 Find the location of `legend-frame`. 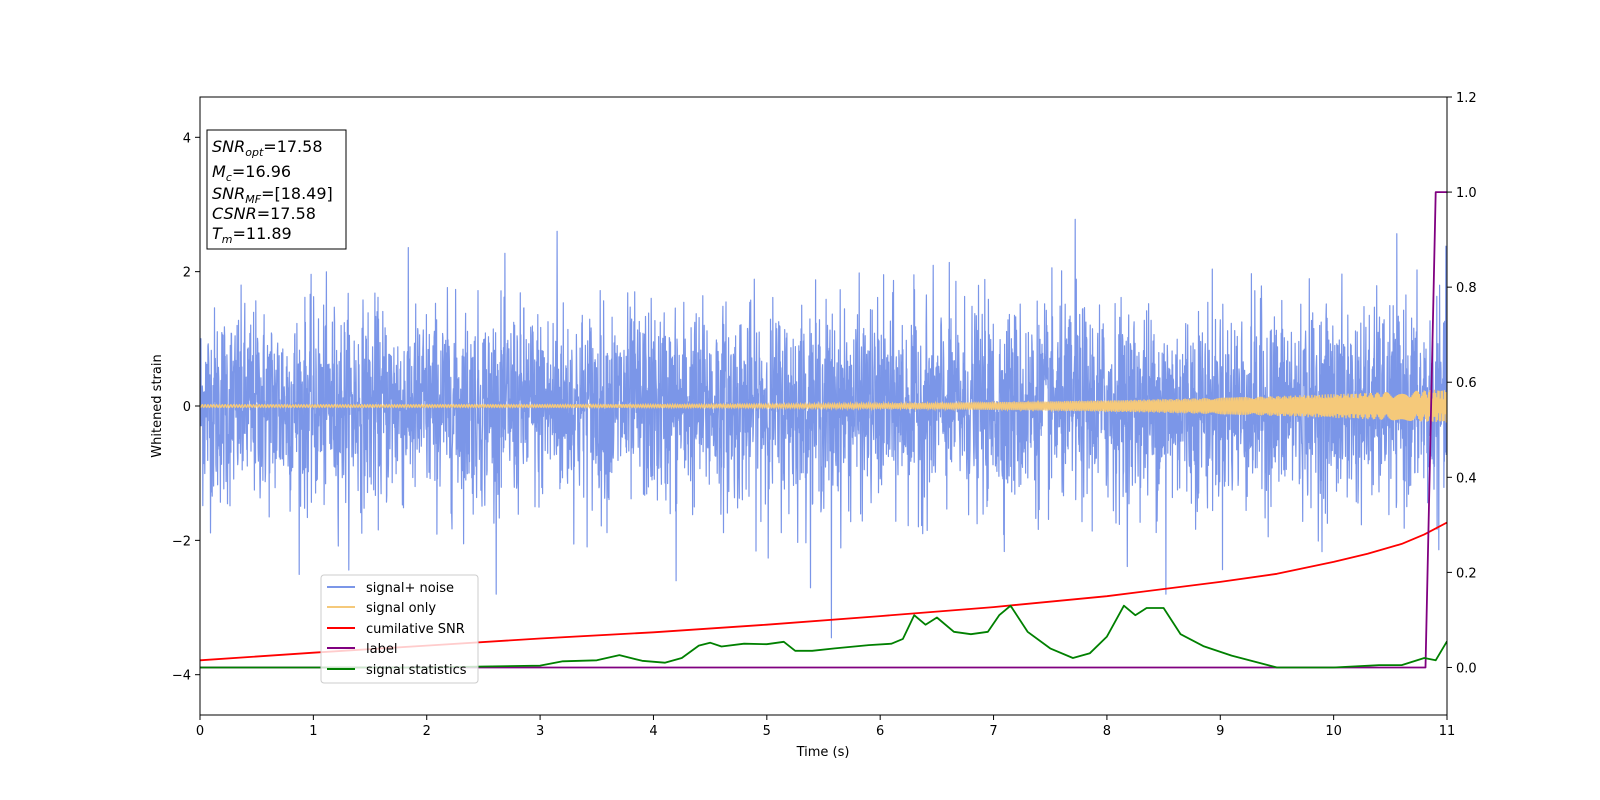

legend-frame is located at coordinates (399, 629).